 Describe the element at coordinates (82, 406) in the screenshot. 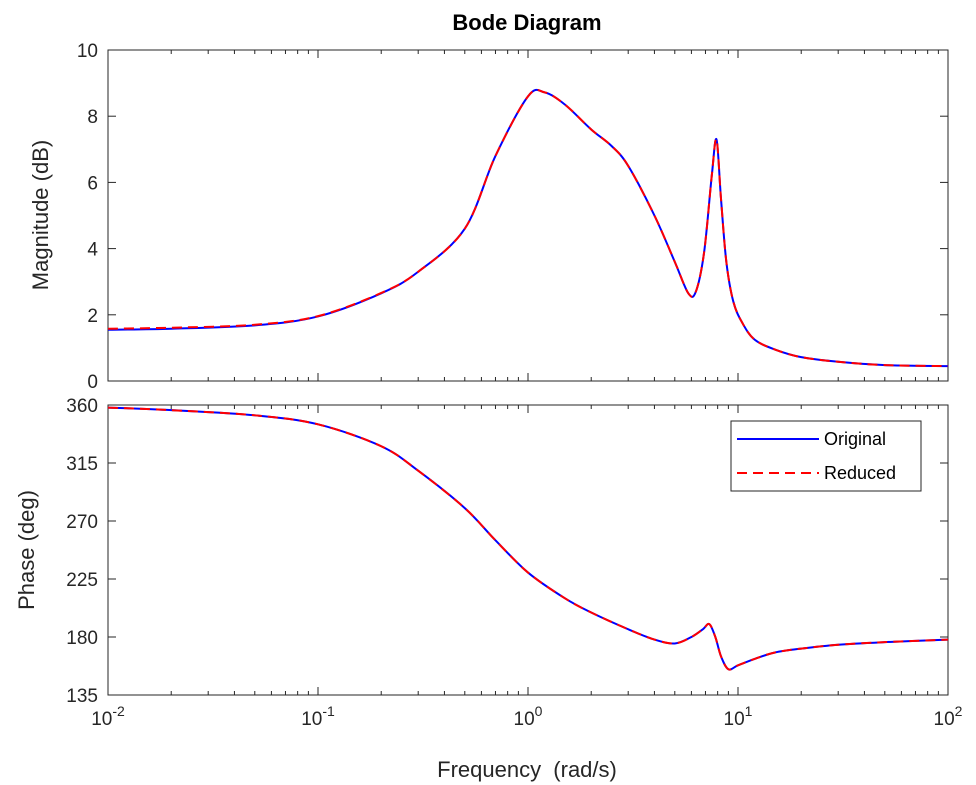

I see `y-tick-label: 360` at that location.